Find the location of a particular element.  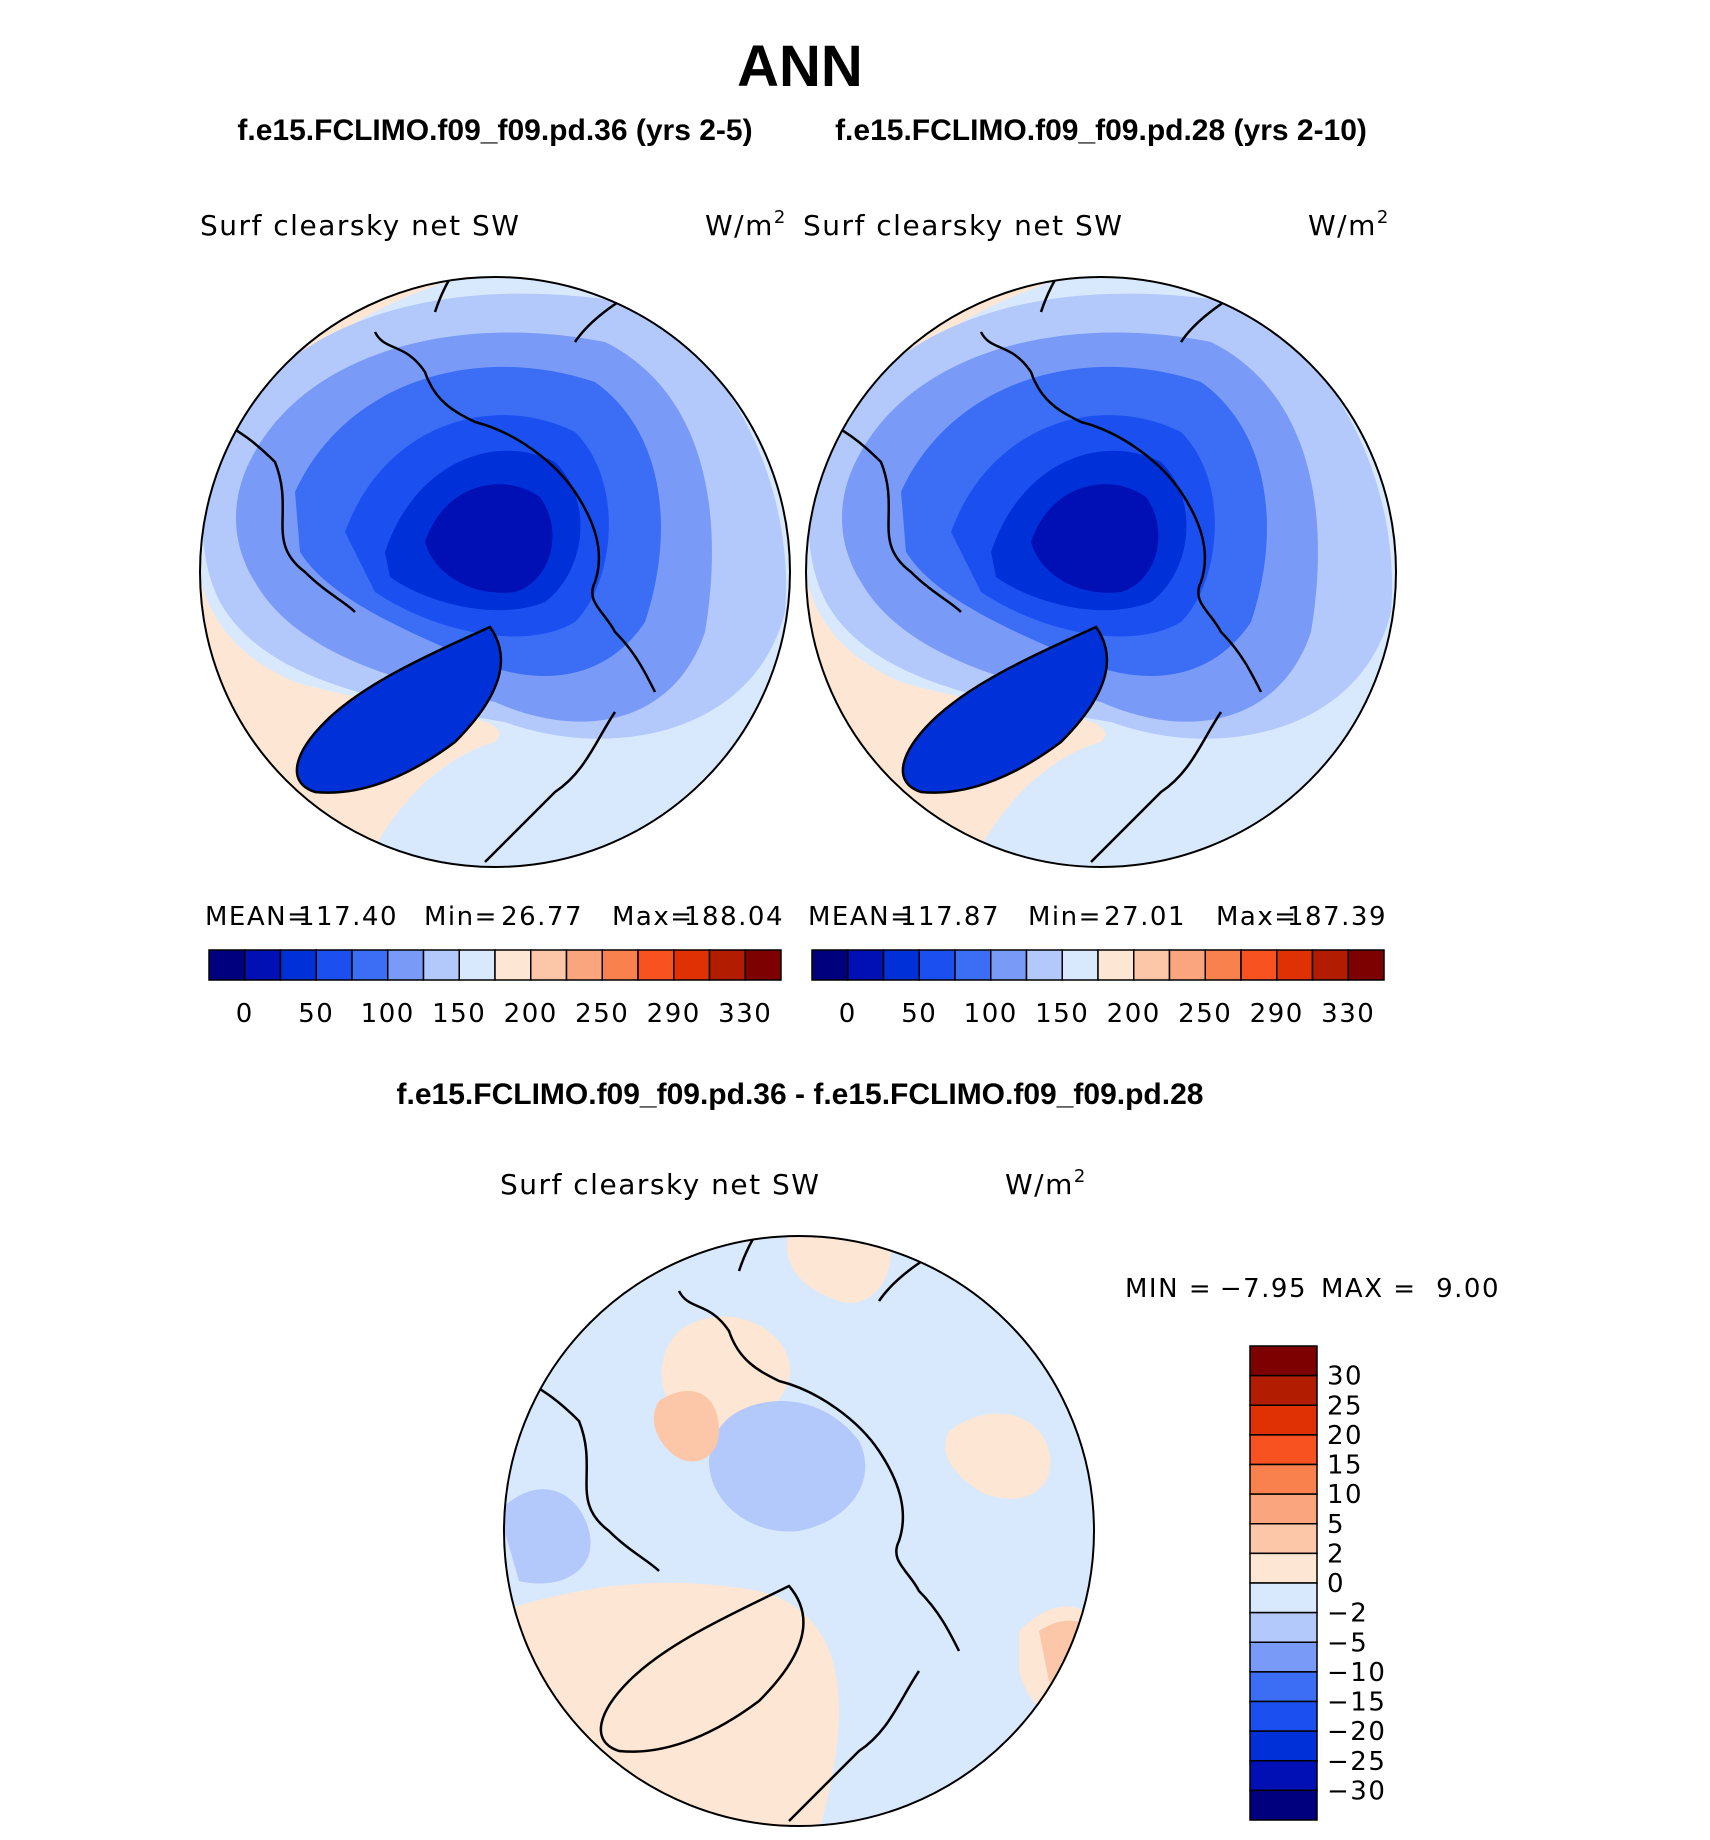

panel3-units-label: W/m2 is located at coordinates (1046, 1183).